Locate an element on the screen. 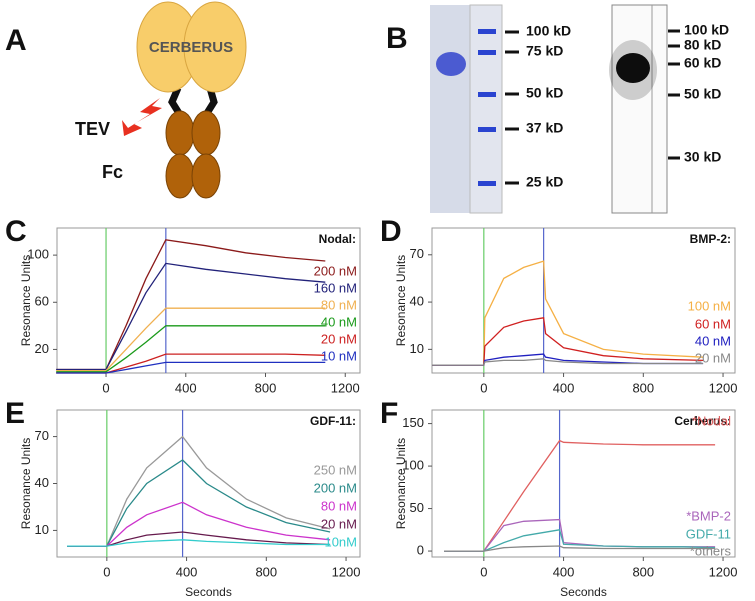 The image size is (755, 601). panel-label: F is located at coordinates (389, 413).